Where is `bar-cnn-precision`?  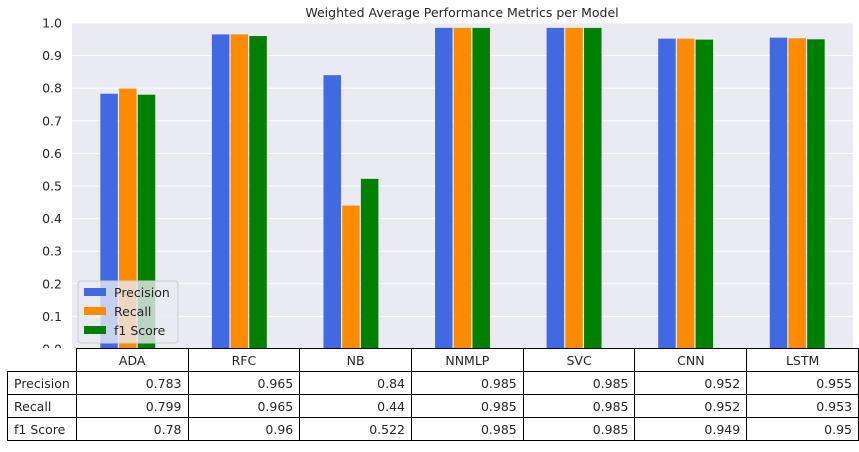
bar-cnn-precision is located at coordinates (667, 193).